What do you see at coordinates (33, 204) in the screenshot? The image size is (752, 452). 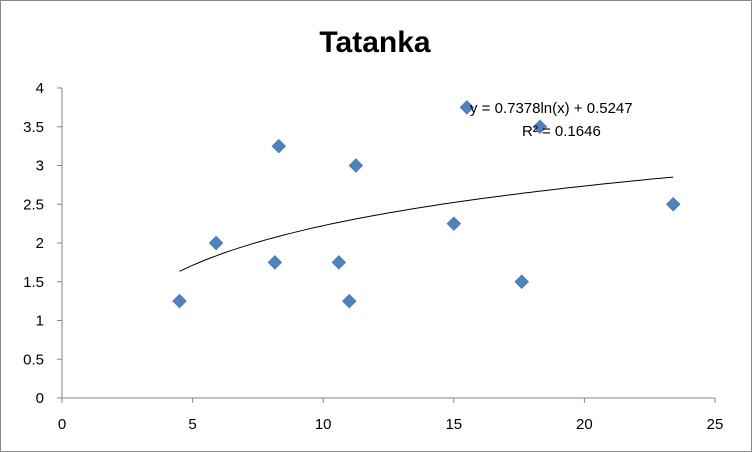 I see `y-tick-label: 2.5` at bounding box center [33, 204].